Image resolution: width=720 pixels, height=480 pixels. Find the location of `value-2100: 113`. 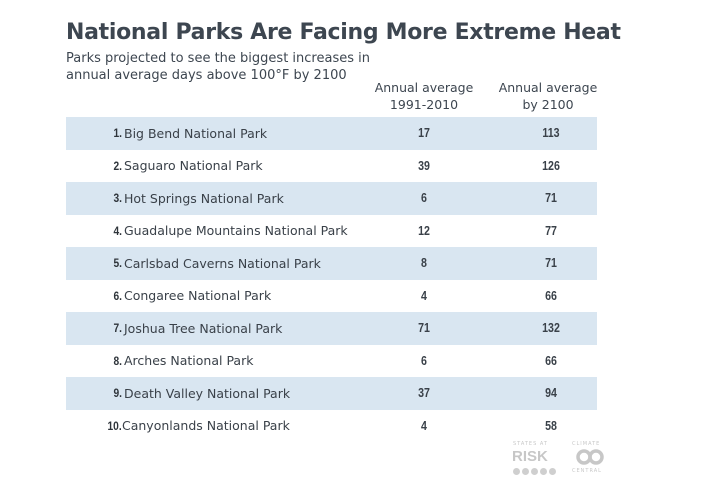

value-2100: 113 is located at coordinates (551, 133).